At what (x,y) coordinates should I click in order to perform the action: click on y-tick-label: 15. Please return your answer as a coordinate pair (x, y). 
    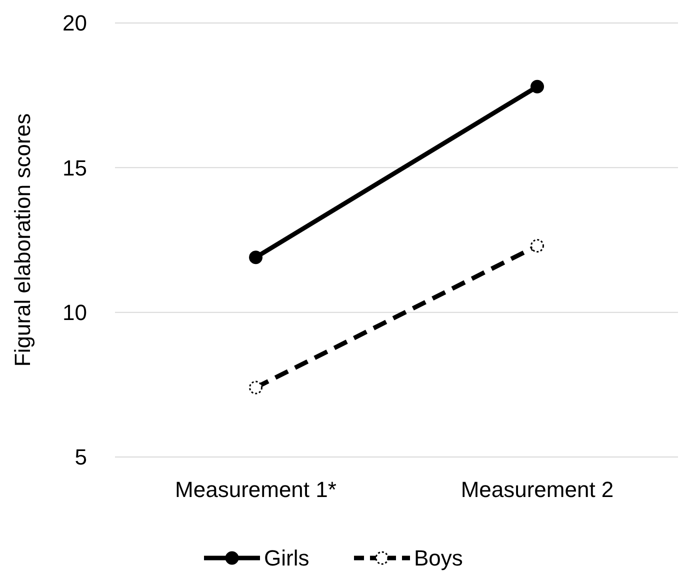
    Looking at the image, I should click on (74, 167).